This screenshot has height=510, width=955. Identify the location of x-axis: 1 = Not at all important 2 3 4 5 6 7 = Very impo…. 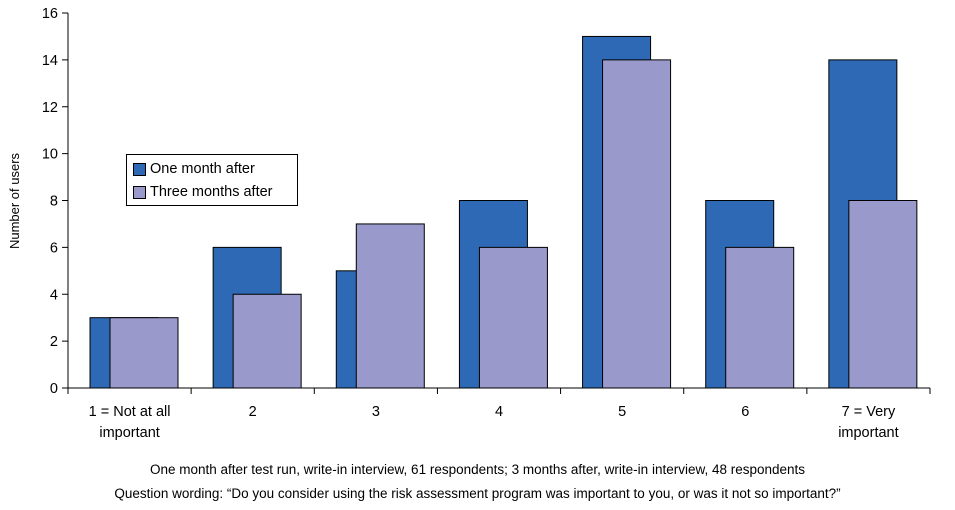
(499, 414).